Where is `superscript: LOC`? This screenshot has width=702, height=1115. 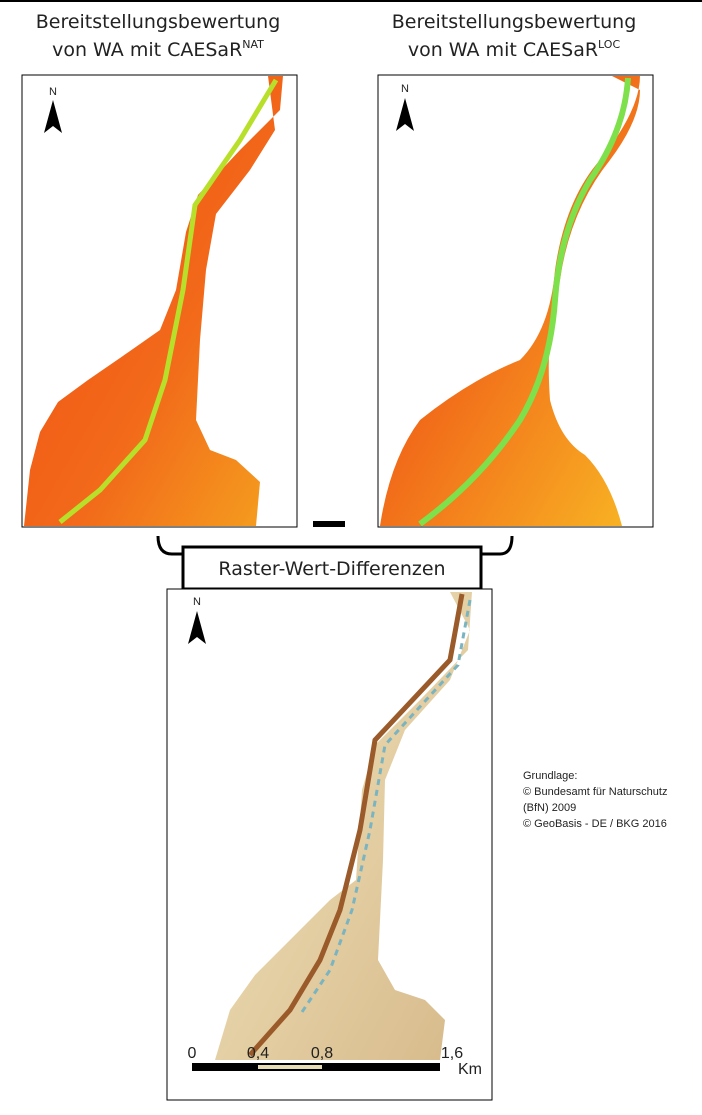 superscript: LOC is located at coordinates (609, 44).